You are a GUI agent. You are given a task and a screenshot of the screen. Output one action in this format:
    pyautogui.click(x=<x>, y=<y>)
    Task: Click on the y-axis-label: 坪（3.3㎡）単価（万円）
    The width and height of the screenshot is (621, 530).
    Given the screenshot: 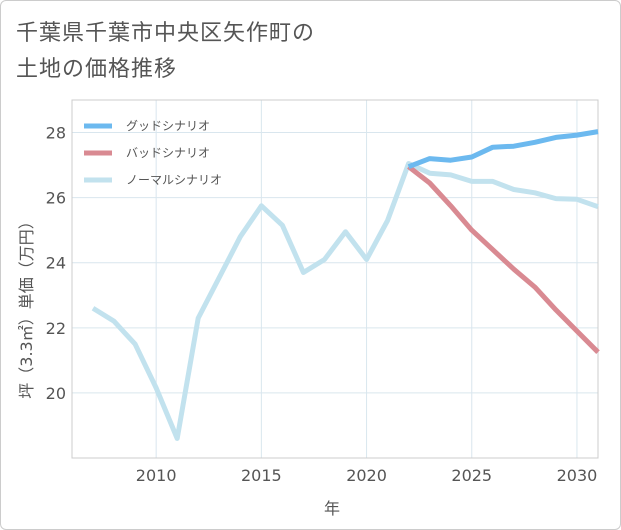 What is the action you would take?
    pyautogui.click(x=26, y=305)
    